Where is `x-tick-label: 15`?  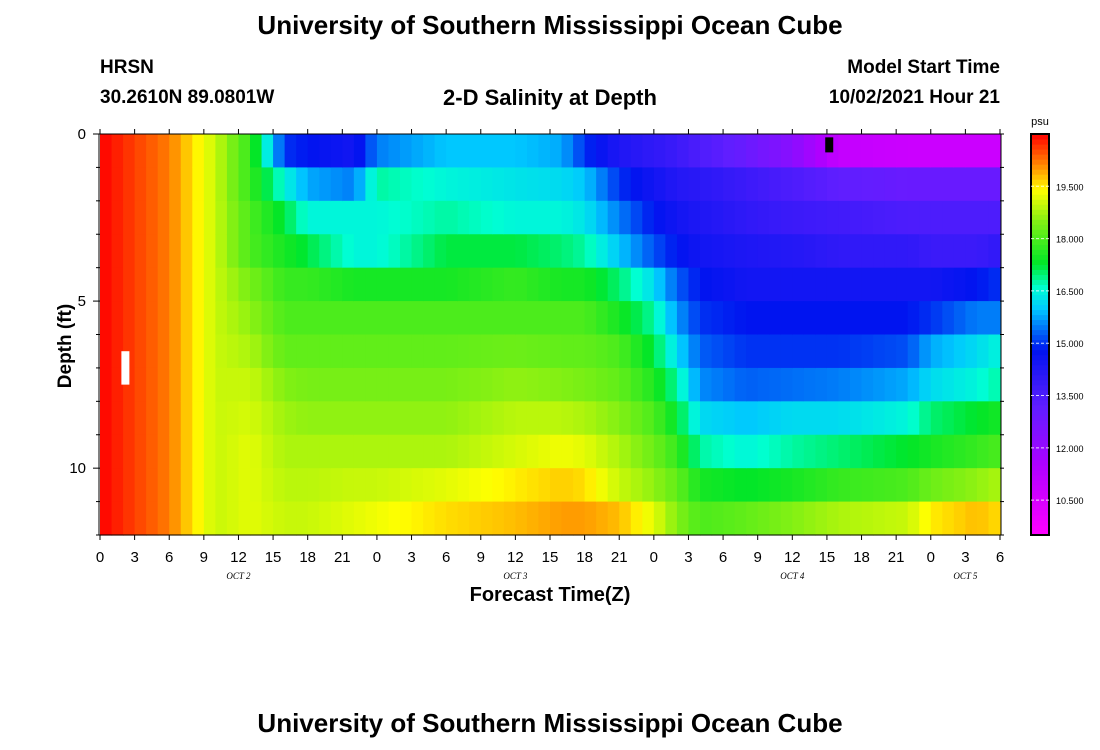 x-tick-label: 15 is located at coordinates (827, 557).